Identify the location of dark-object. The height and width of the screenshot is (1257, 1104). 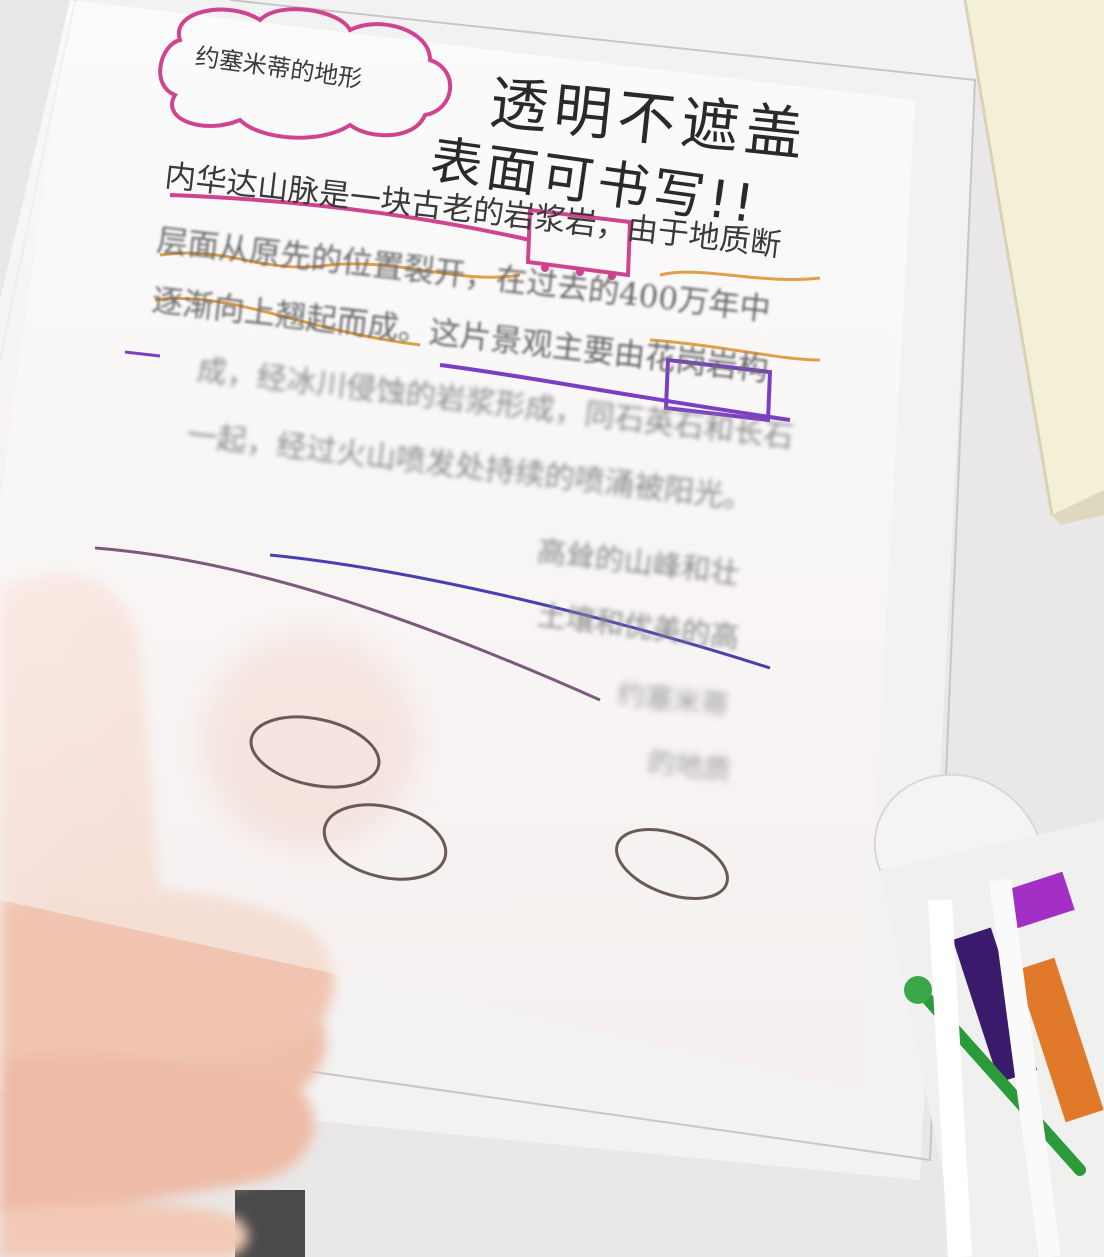
(270, 1223).